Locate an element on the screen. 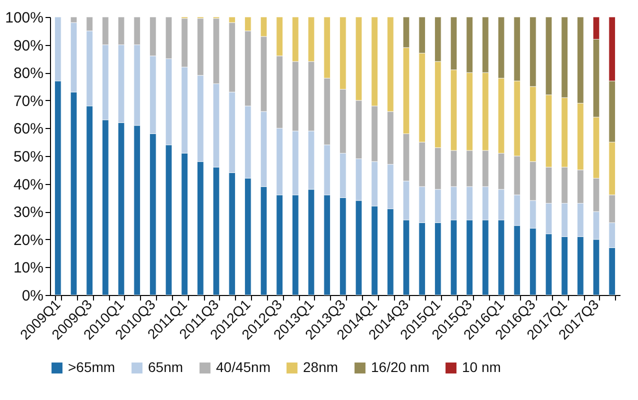 The width and height of the screenshot is (638, 400). legend-label: 28nm is located at coordinates (320, 367).